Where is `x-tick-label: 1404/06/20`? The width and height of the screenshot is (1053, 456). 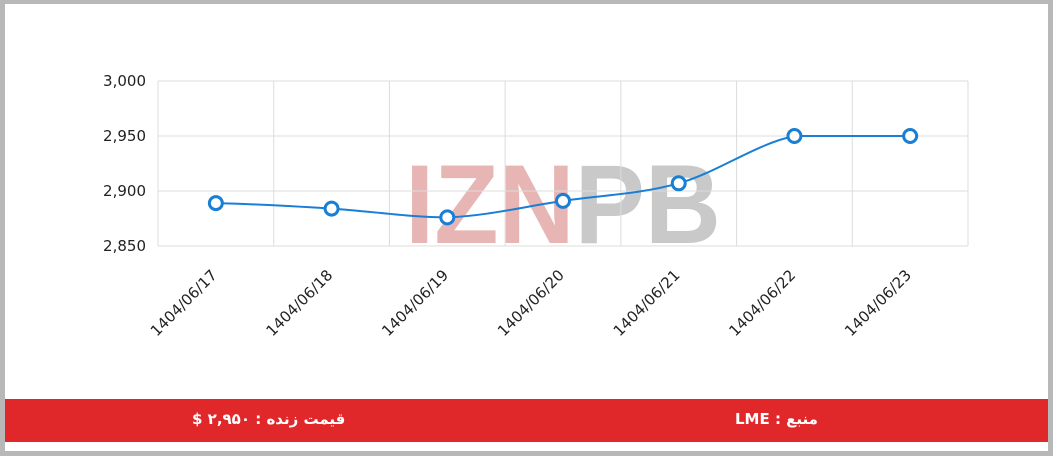 x-tick-label: 1404/06/20 is located at coordinates (531, 303).